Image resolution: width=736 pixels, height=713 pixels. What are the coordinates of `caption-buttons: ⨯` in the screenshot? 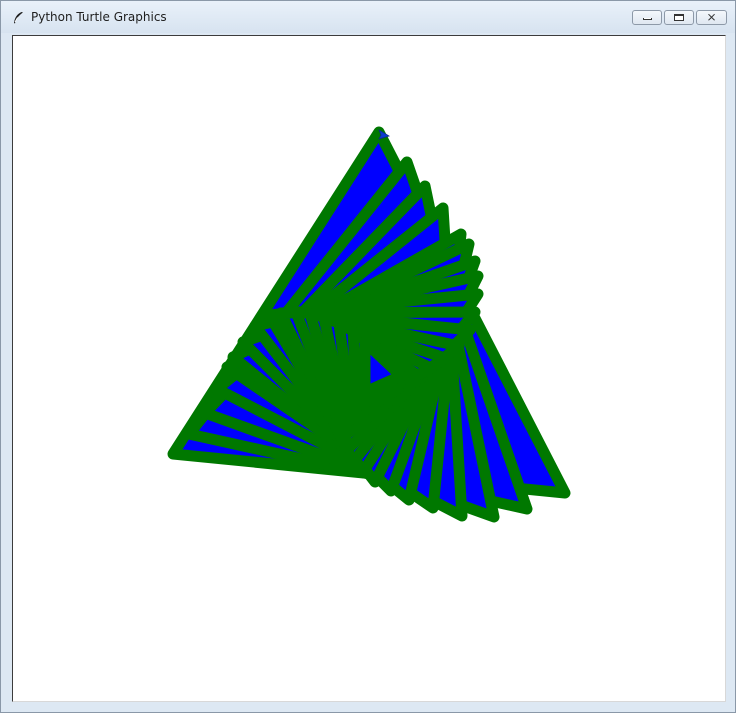 It's located at (679, 17).